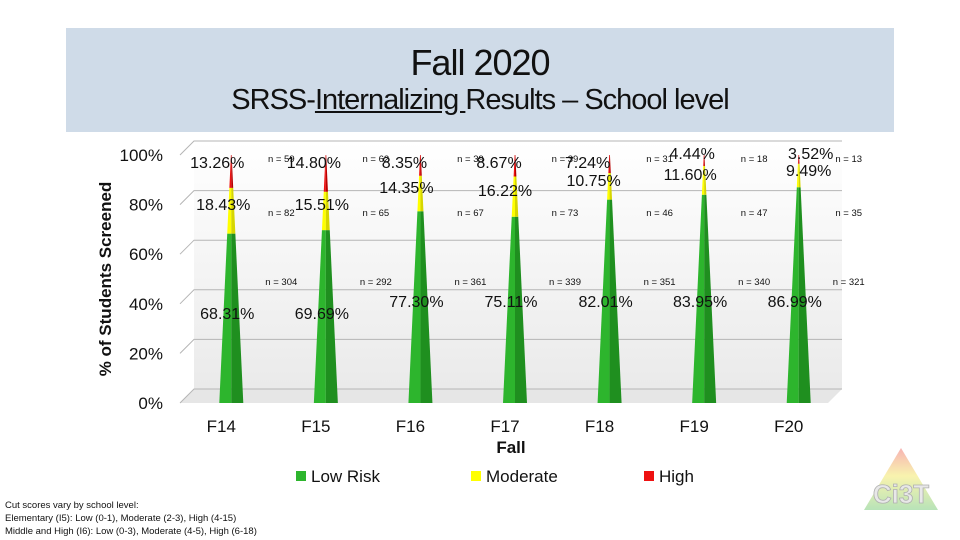 The width and height of the screenshot is (960, 540). I want to click on data-label-high: 14.80%, so click(314, 163).